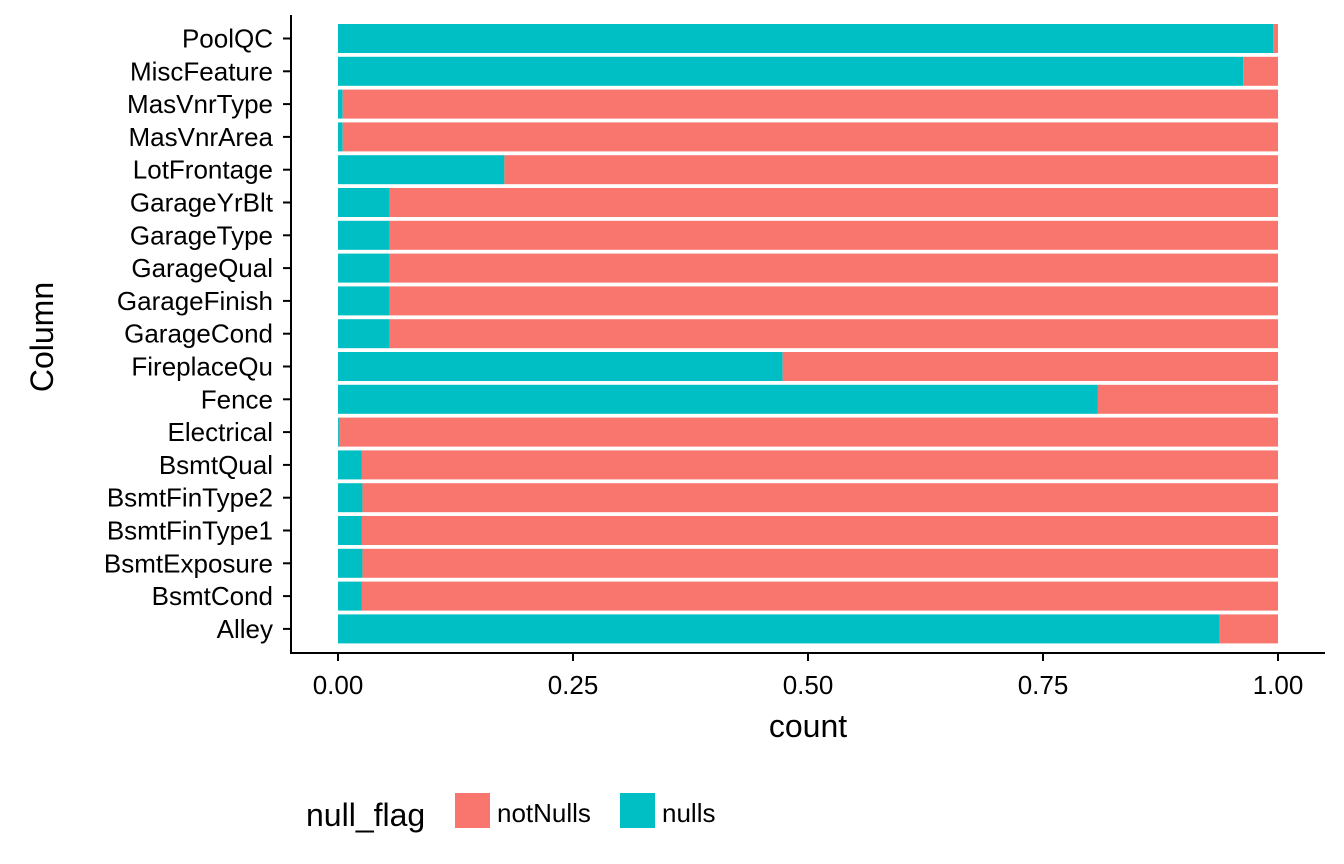  I want to click on legend: null_flag notNulls nulls, so click(510, 813).